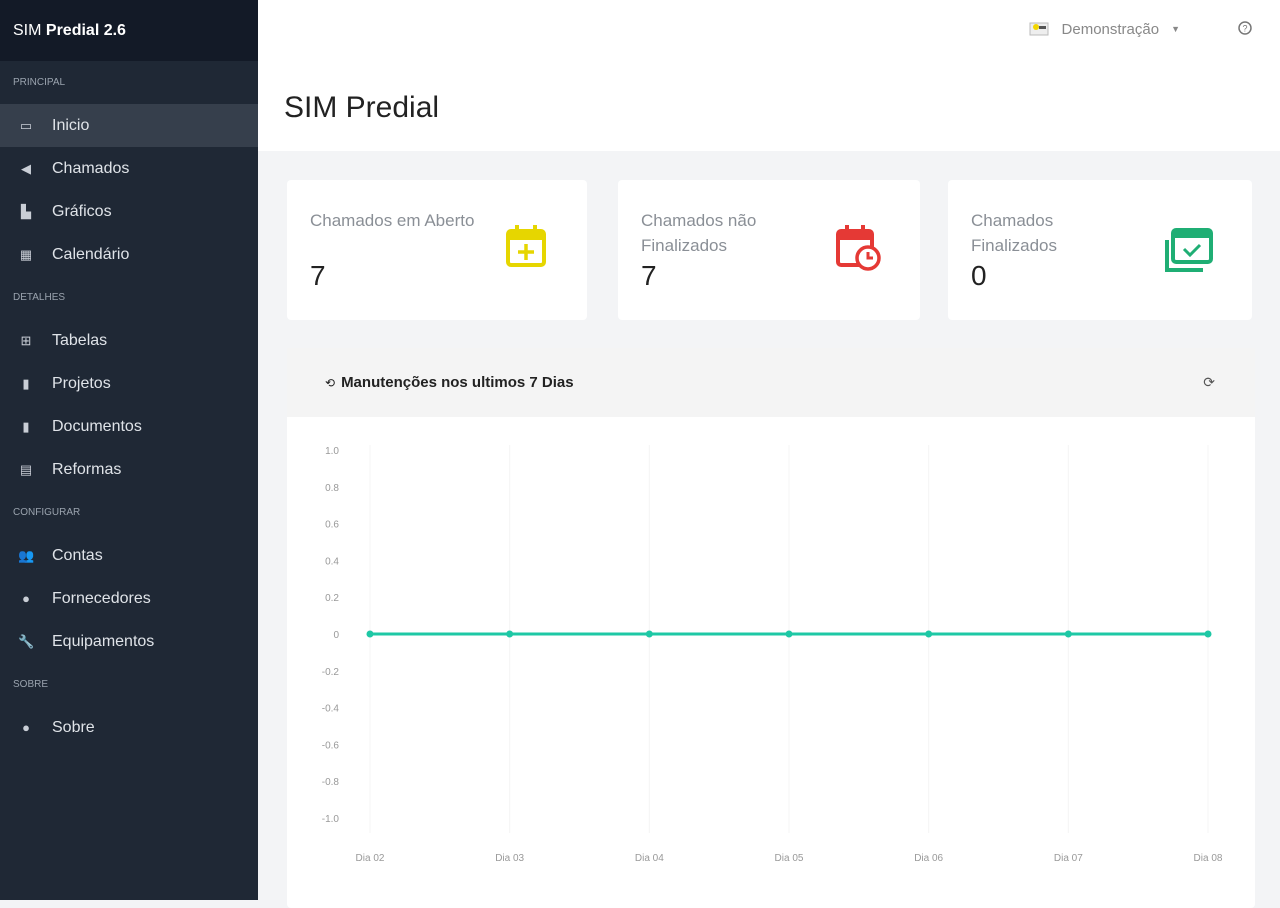 The image size is (1280, 908). Describe the element at coordinates (26, 254) in the screenshot. I see `calendar-icon: ▦` at that location.